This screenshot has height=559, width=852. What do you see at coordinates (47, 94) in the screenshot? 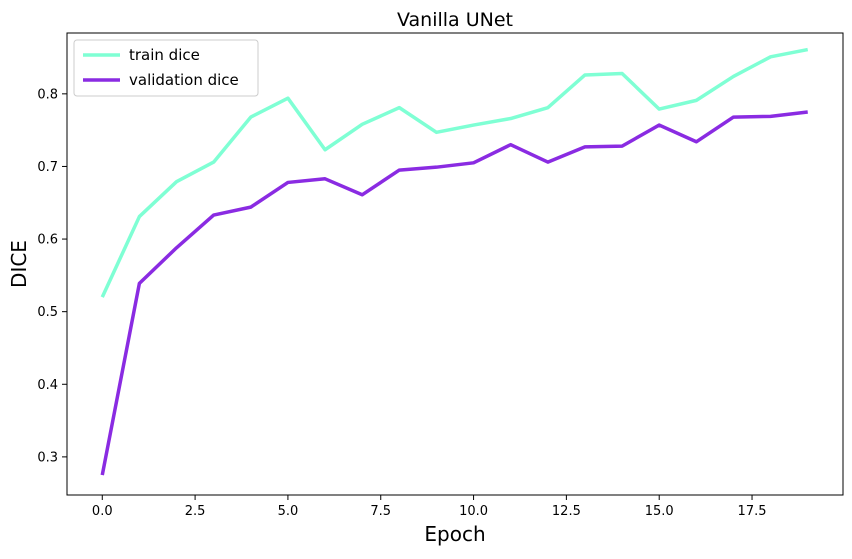
I see `y-tick-label: 0.8` at bounding box center [47, 94].